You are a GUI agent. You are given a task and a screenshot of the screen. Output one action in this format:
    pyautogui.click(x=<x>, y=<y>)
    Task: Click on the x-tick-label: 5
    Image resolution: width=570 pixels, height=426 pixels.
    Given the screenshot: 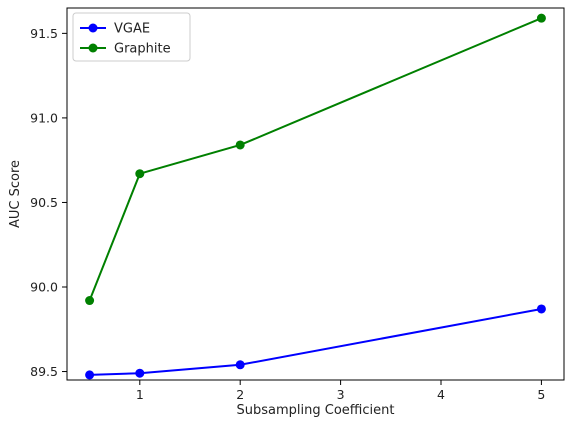 What is the action you would take?
    pyautogui.click(x=541, y=394)
    